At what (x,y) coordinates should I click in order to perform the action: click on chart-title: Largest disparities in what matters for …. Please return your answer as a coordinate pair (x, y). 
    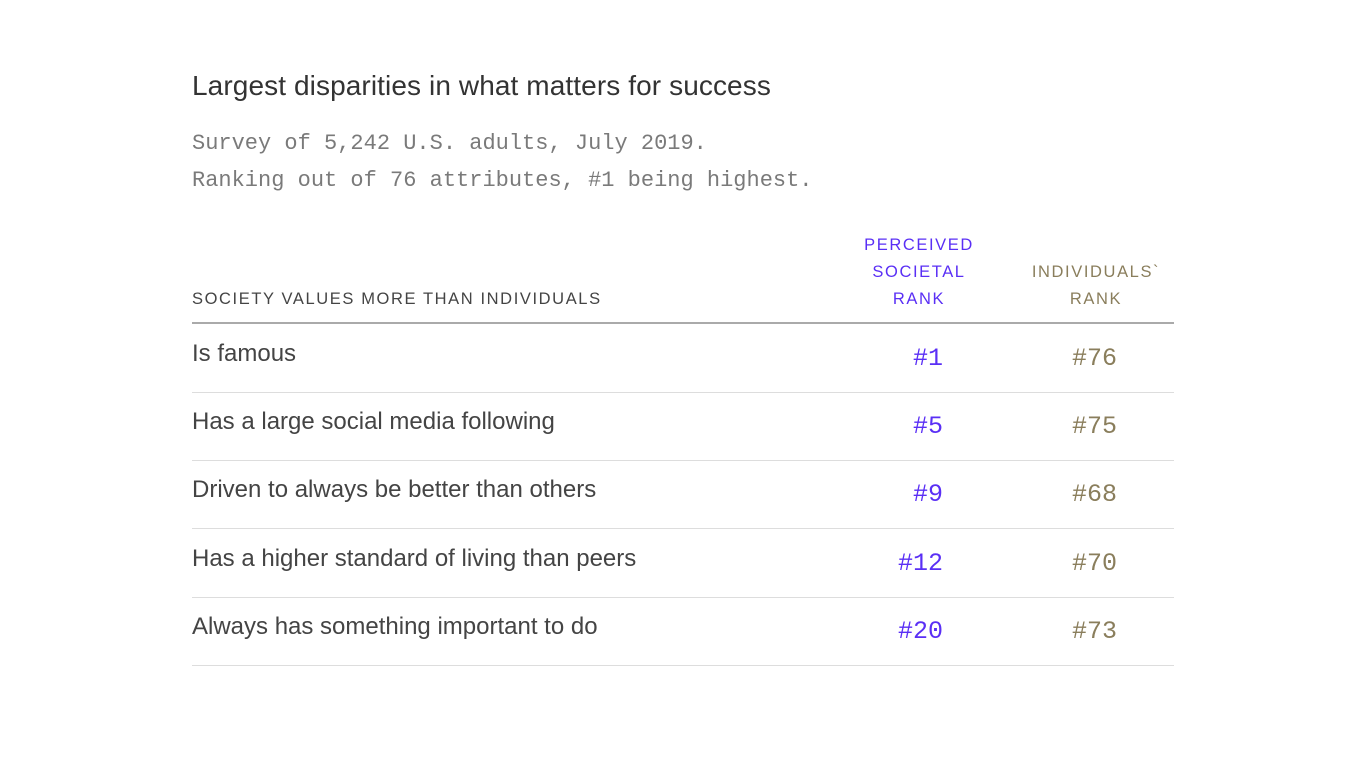
    Looking at the image, I should click on (481, 85).